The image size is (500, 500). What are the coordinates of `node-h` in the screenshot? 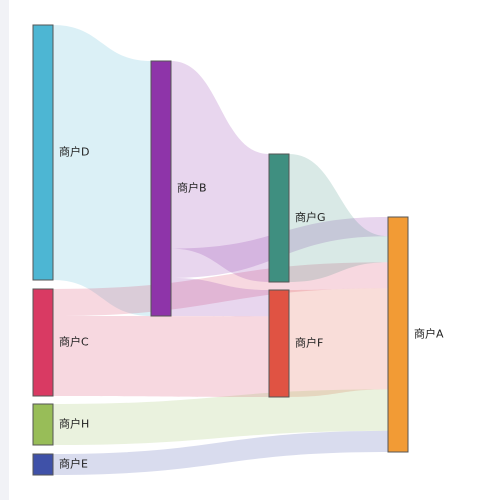 It's located at (43, 424).